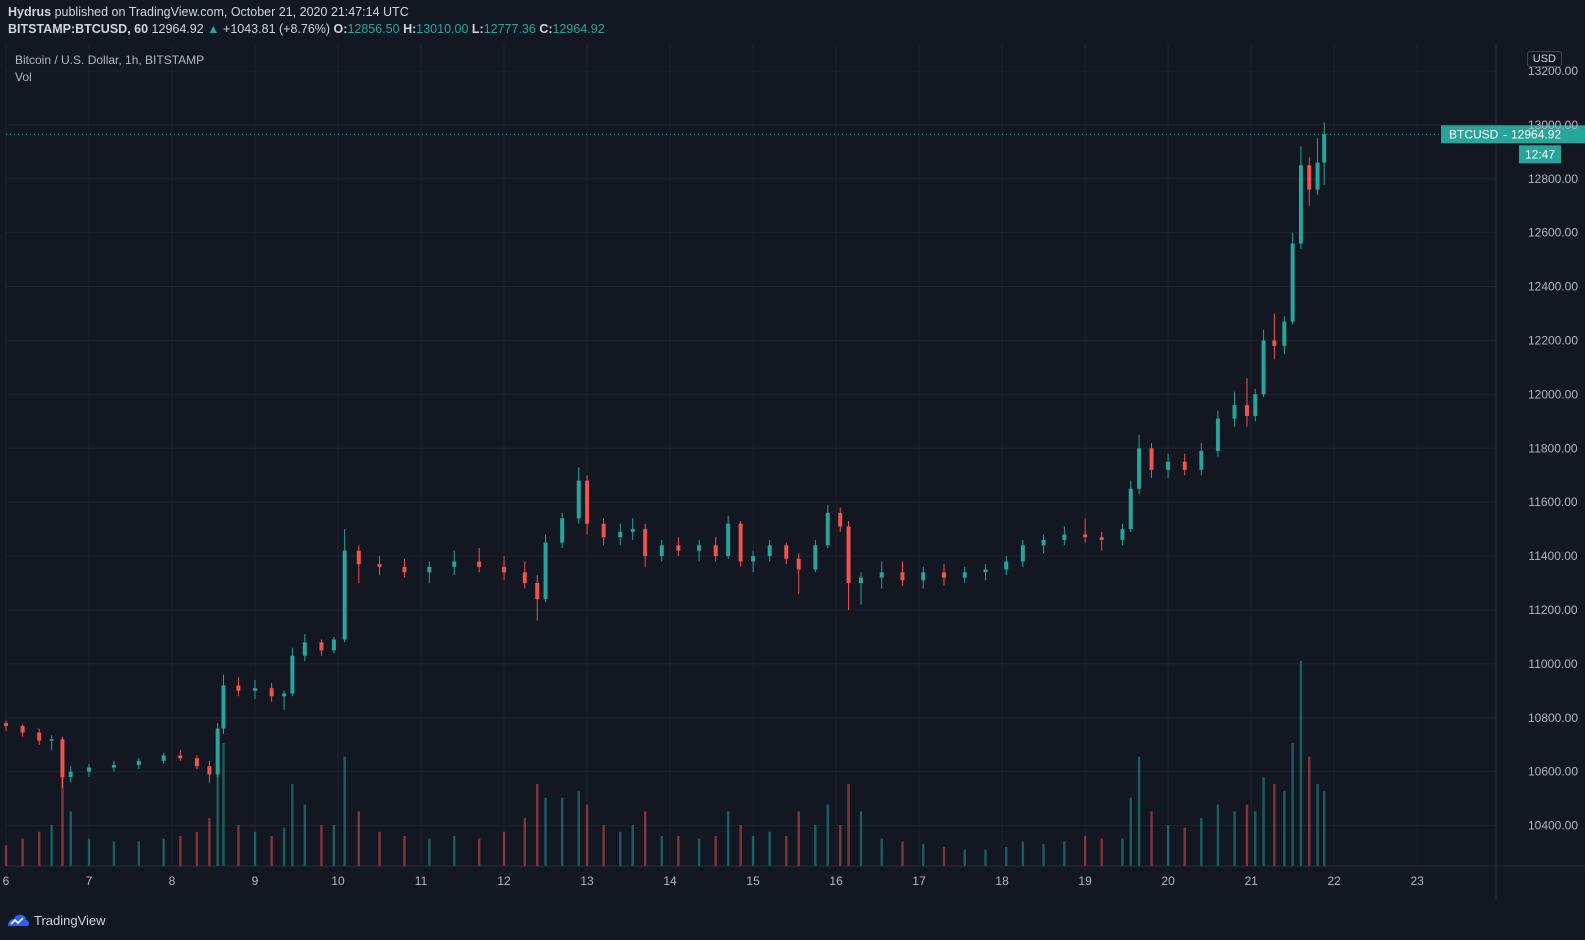 The image size is (1585, 940). Describe the element at coordinates (1085, 881) in the screenshot. I see `time-tick-label: 19` at that location.